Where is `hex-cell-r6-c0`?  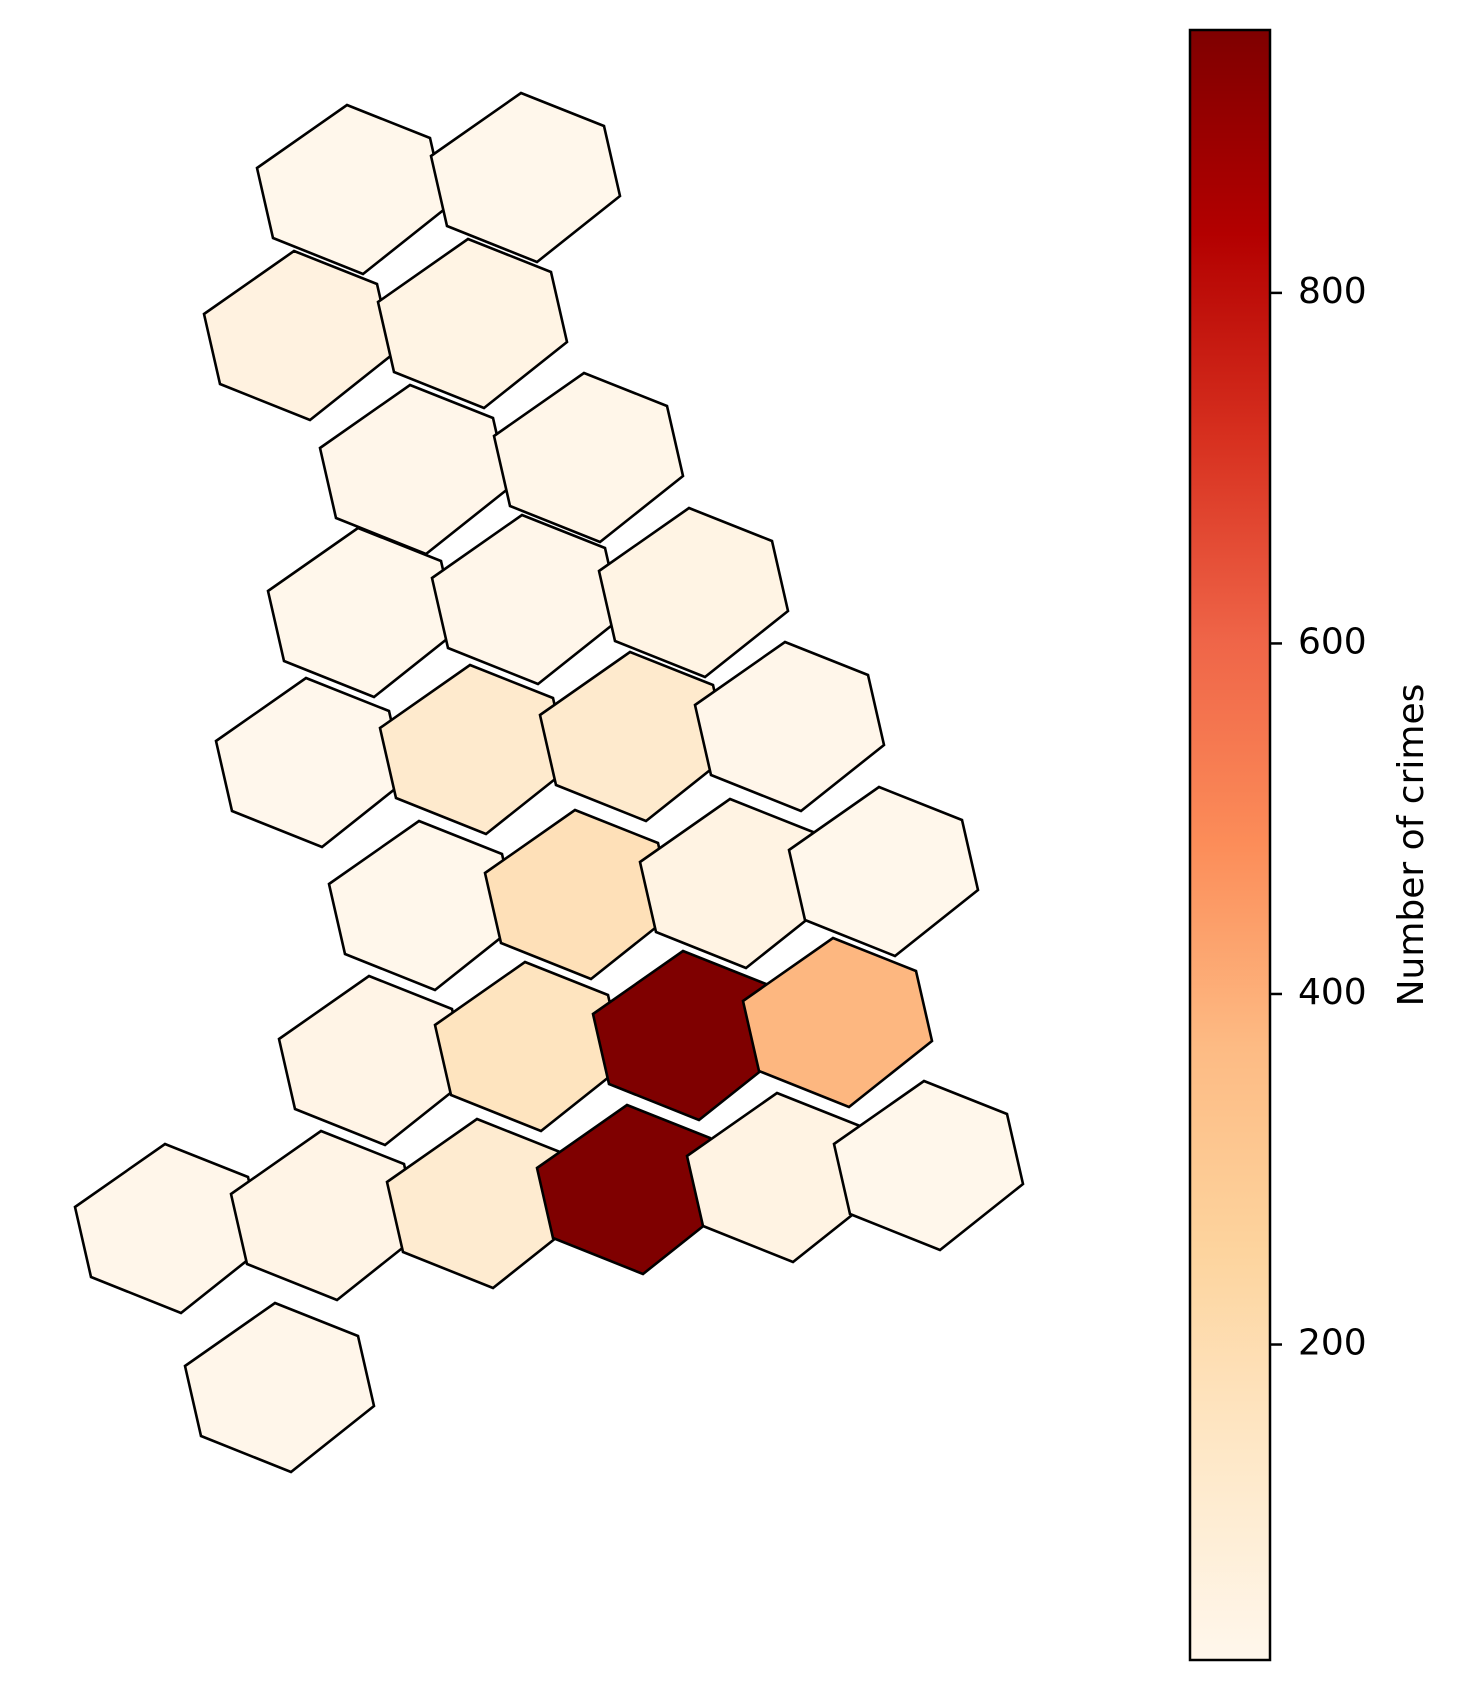
hex-cell-r6-c0 is located at coordinates (373, 1060).